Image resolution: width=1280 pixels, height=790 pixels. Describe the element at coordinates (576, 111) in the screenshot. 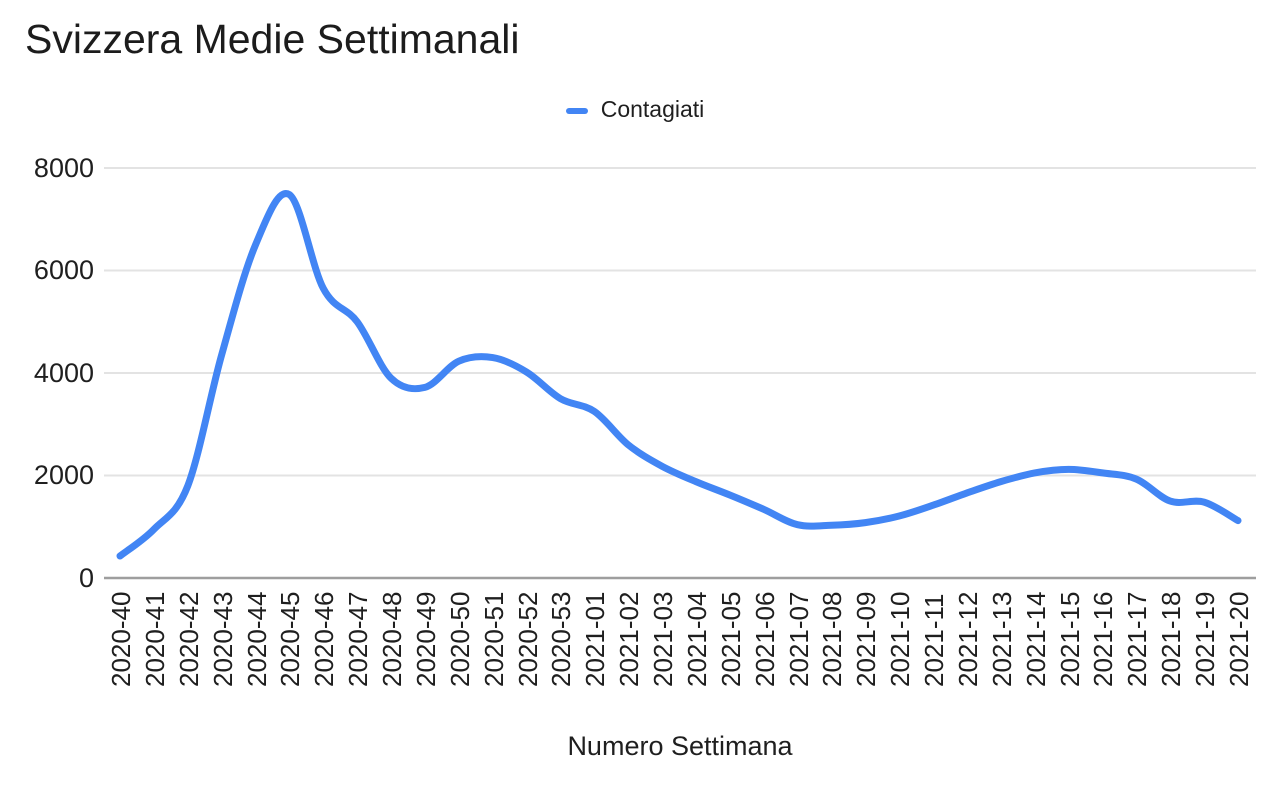

I see `legend-marker-contagiati-icon` at that location.